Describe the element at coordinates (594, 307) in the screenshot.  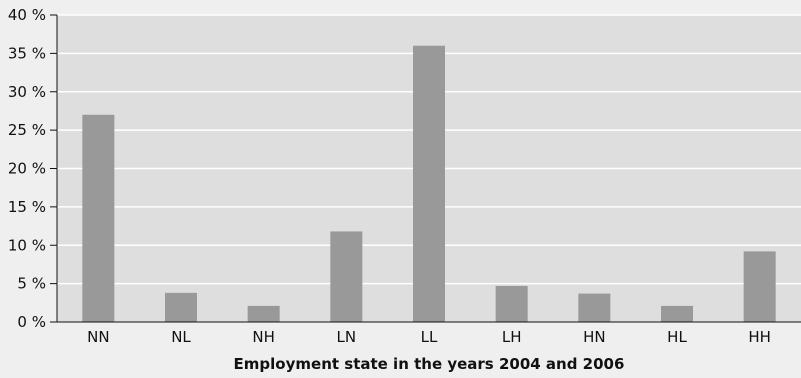
I see `bar-hn` at that location.